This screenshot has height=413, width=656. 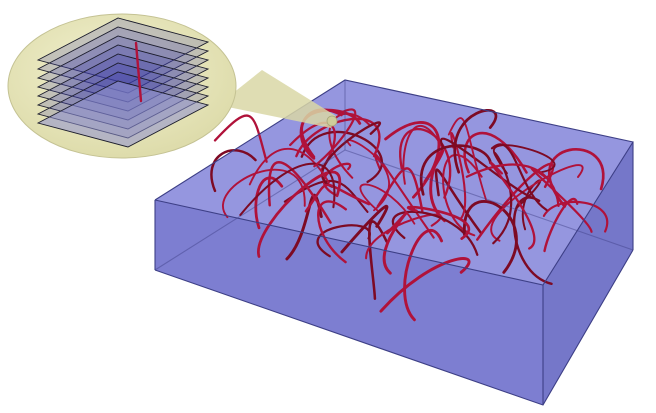 I want to click on box-right-face, so click(x=588, y=273).